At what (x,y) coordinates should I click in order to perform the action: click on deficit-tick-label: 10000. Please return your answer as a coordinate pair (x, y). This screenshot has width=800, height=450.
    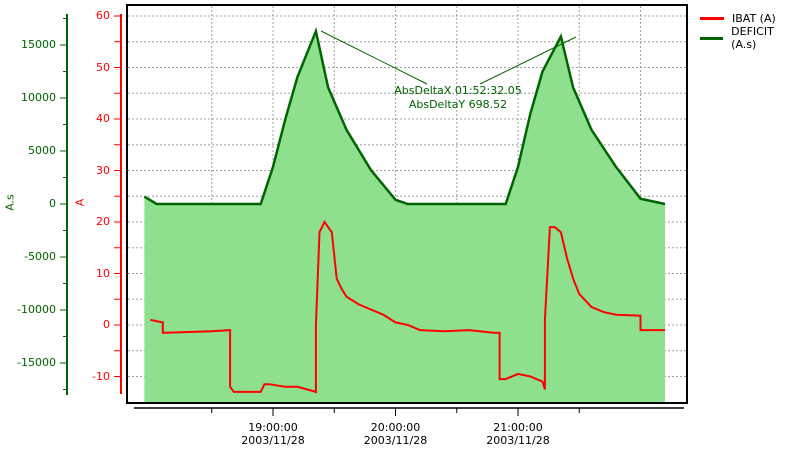
    Looking at the image, I should click on (38, 97).